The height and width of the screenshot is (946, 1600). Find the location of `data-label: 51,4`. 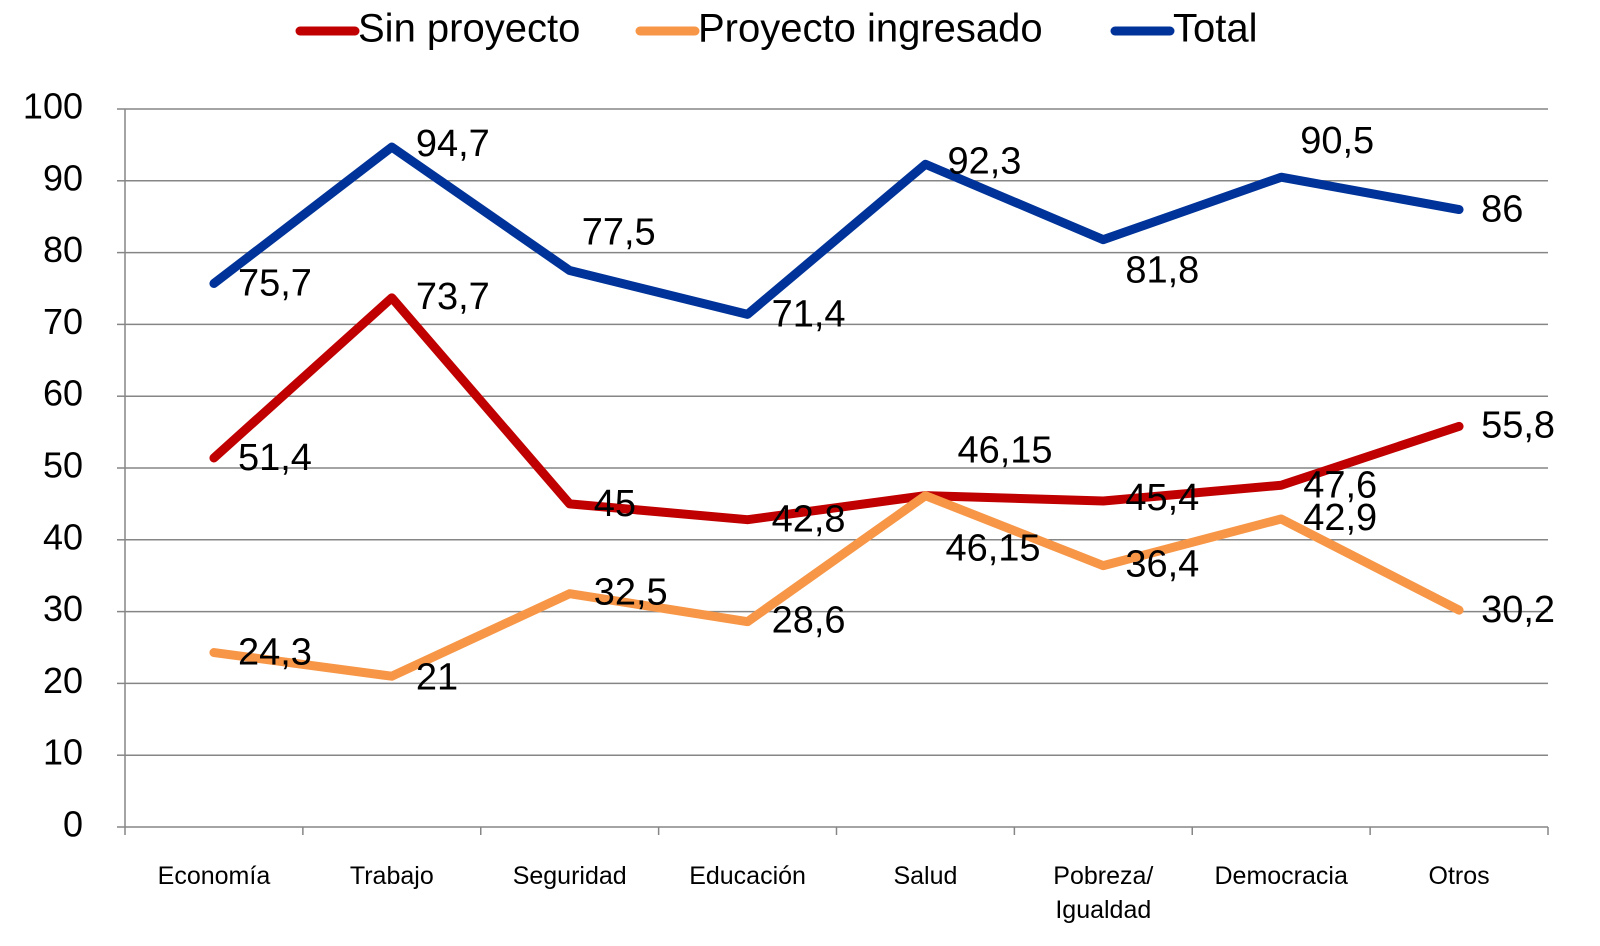

data-label: 51,4 is located at coordinates (275, 458).